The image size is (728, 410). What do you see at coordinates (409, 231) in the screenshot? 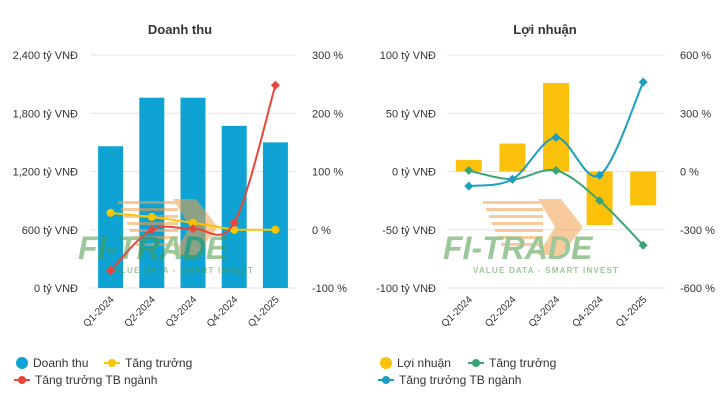
I see `left-axis-tick-label: -50 tỷ VNĐ` at bounding box center [409, 231].